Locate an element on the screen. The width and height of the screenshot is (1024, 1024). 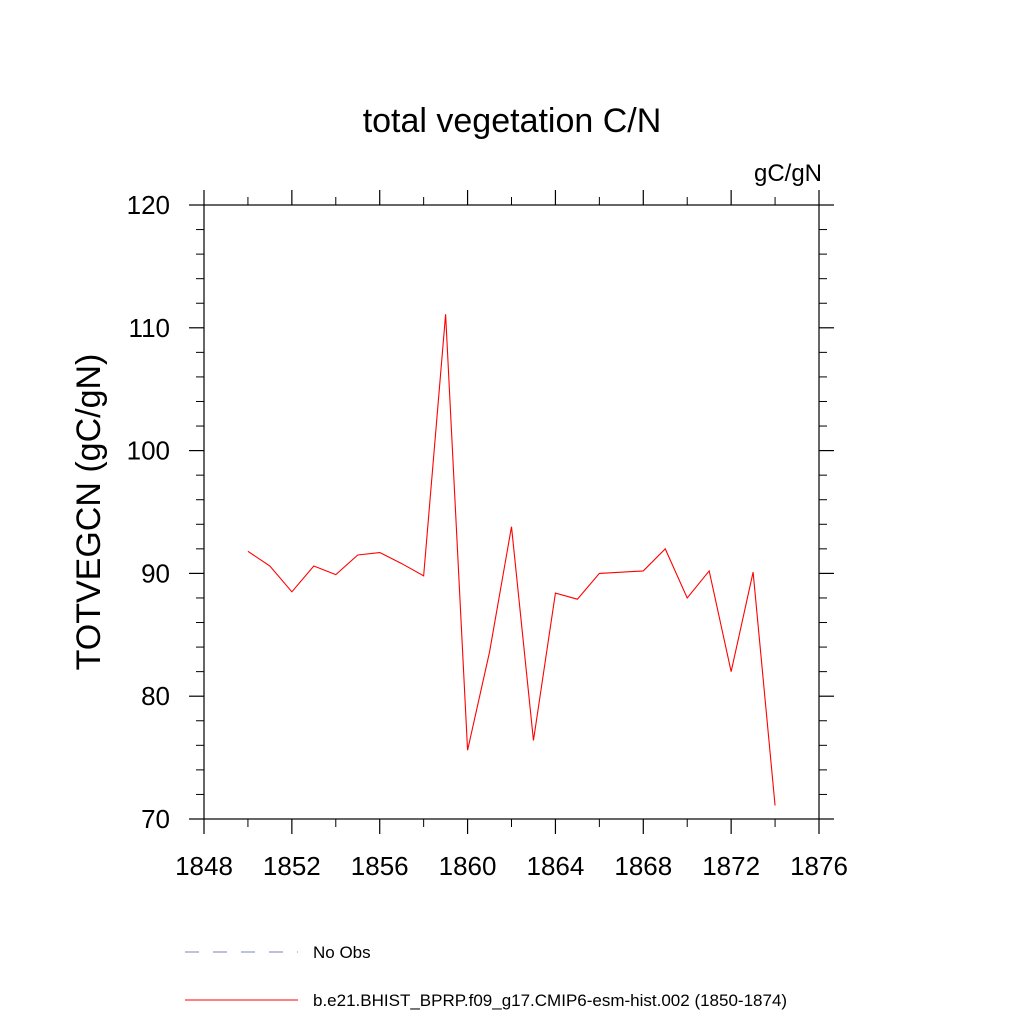
y-tick-label: 90 is located at coordinates (155, 573).